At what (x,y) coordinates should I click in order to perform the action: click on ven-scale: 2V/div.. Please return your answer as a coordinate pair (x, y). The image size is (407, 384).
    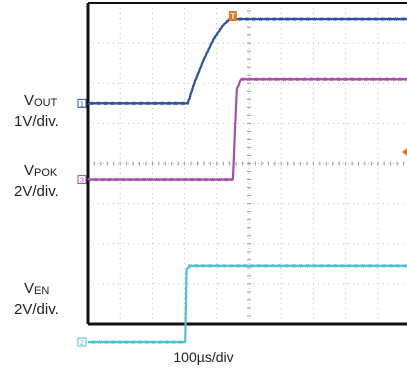
    Looking at the image, I should click on (36, 309).